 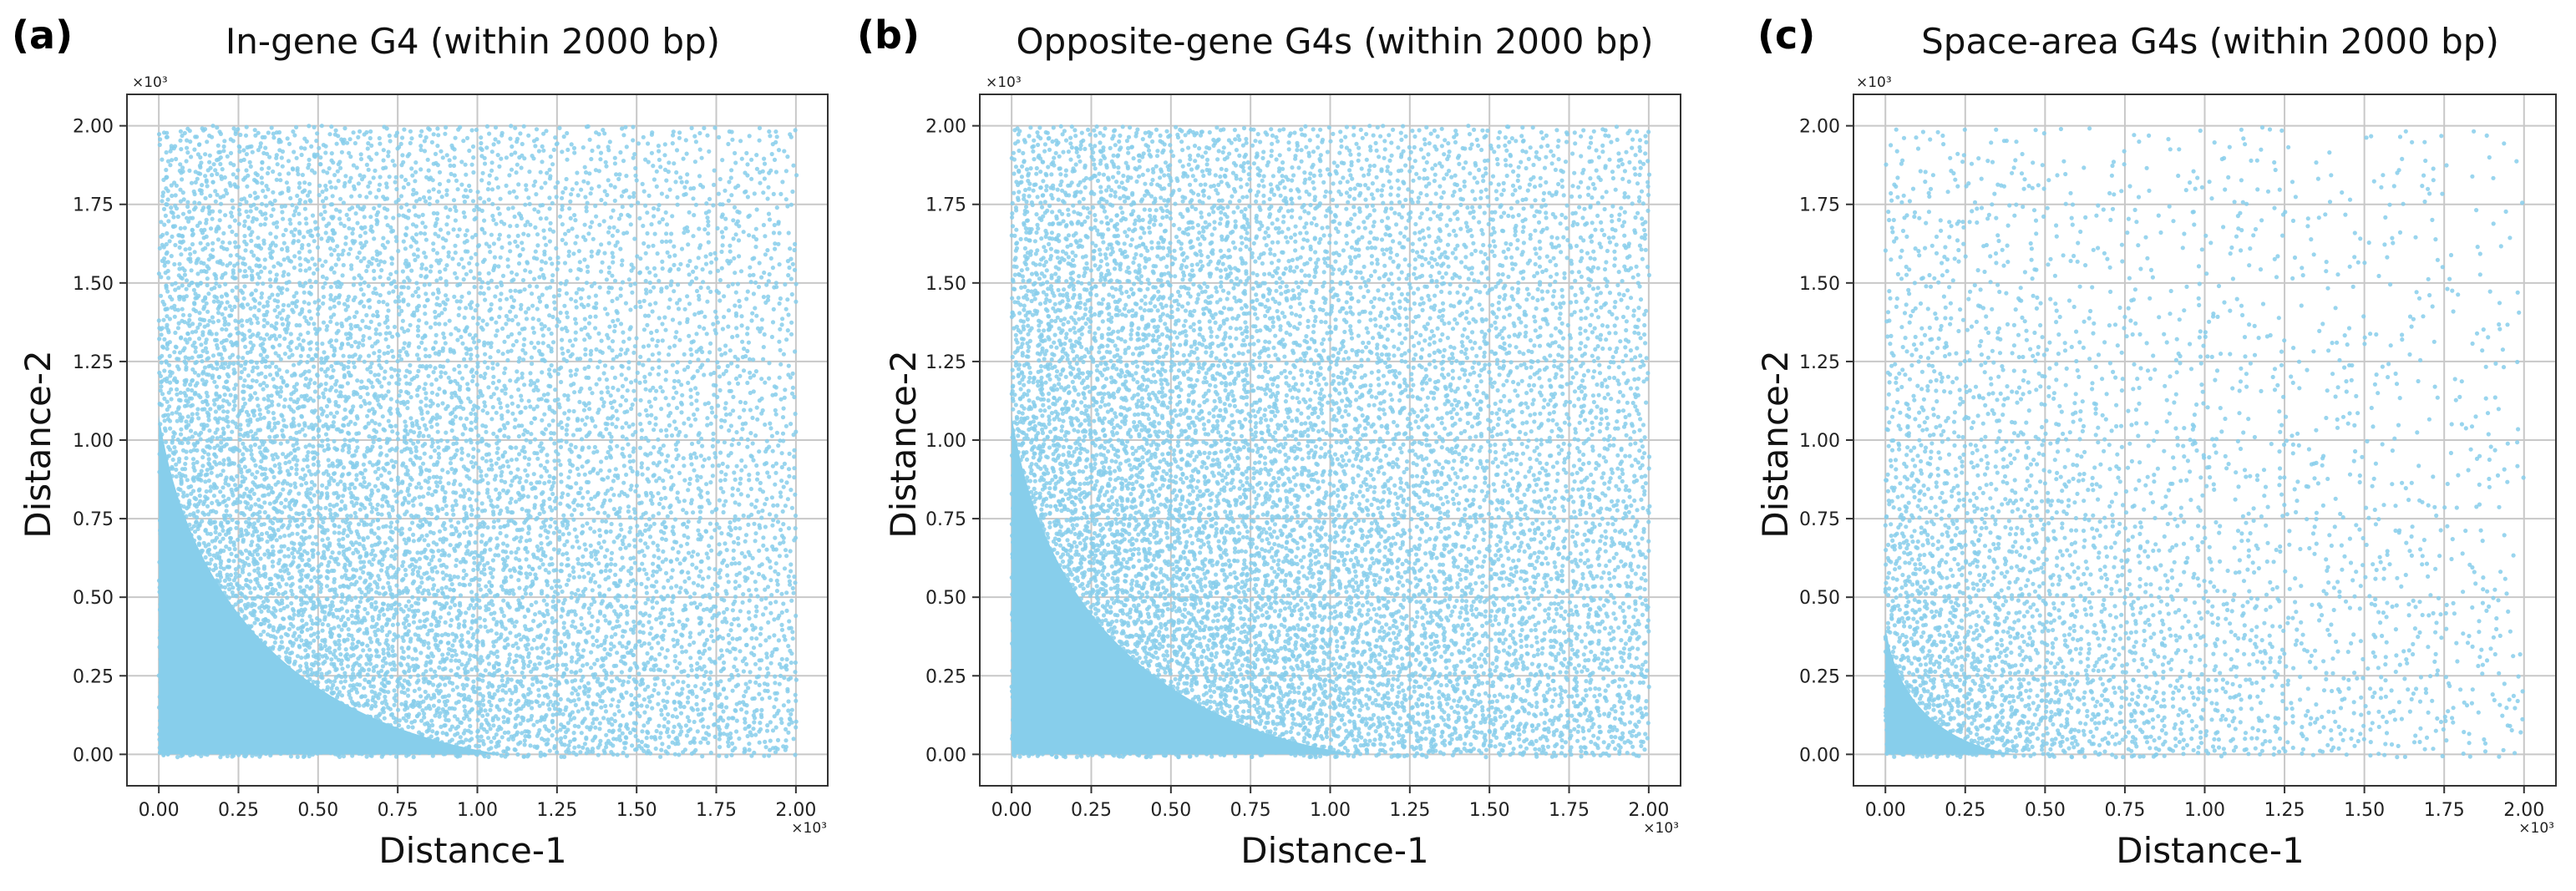 I want to click on panel-label: (a), so click(x=42, y=36).